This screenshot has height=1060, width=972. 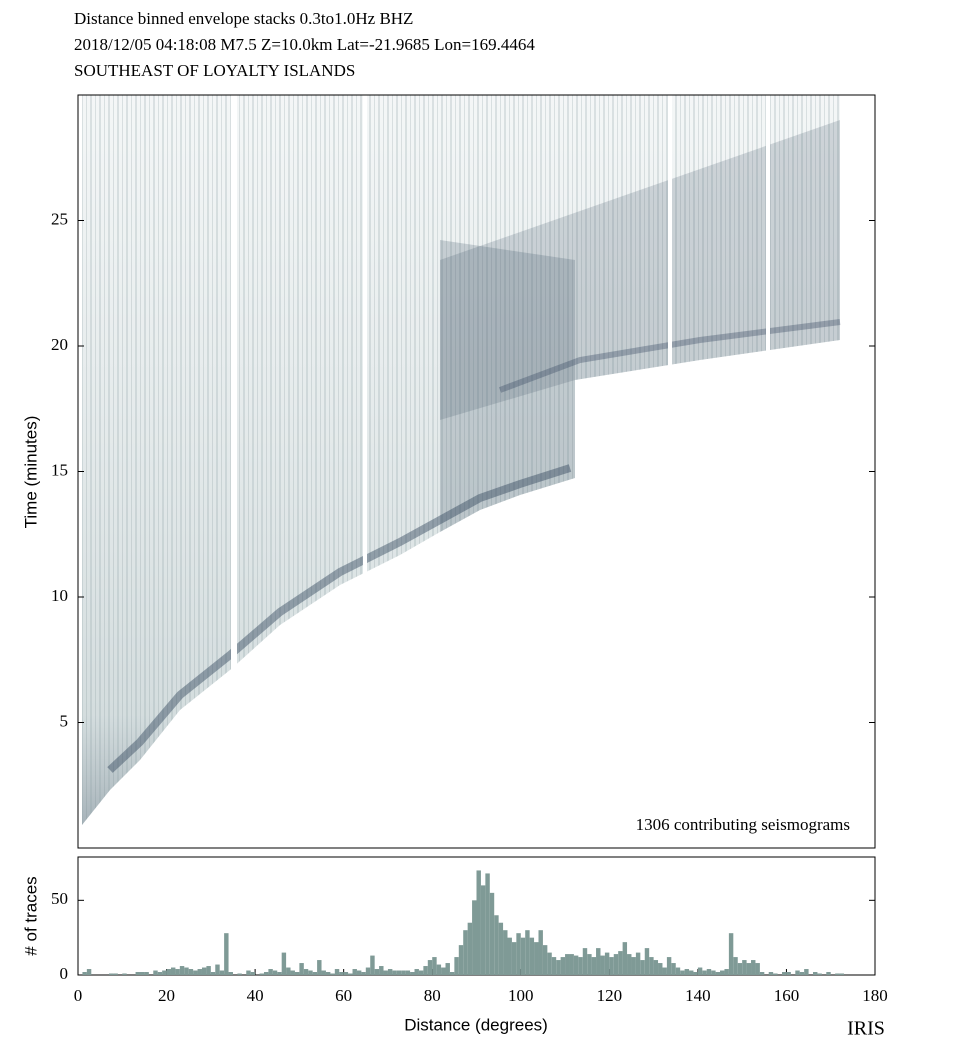 I want to click on x-tick-label: 180, so click(x=875, y=995).